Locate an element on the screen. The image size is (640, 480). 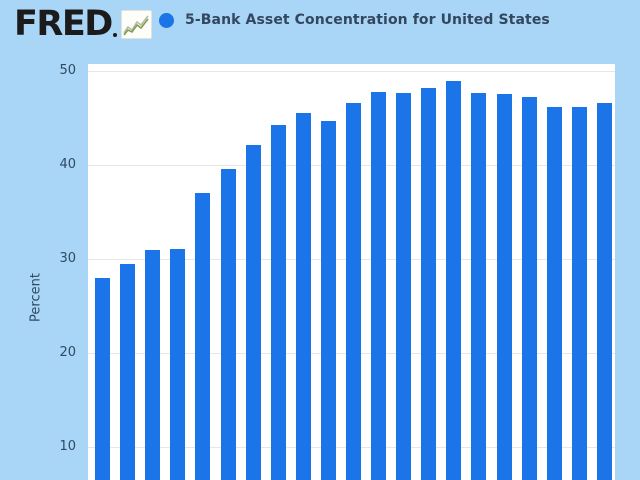
line-chart-icon is located at coordinates (136, 24).